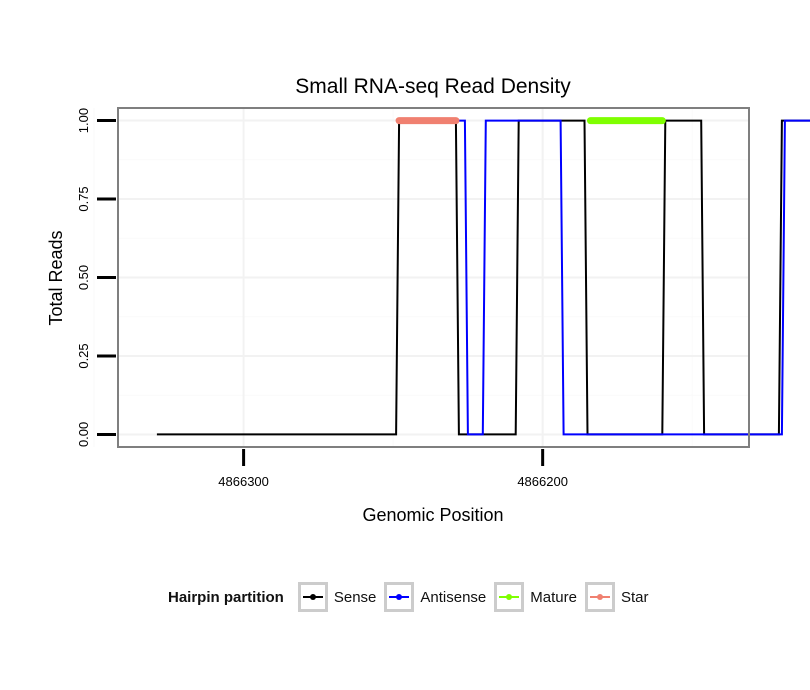 The height and width of the screenshot is (690, 810). I want to click on legend-dot-mature, so click(509, 597).